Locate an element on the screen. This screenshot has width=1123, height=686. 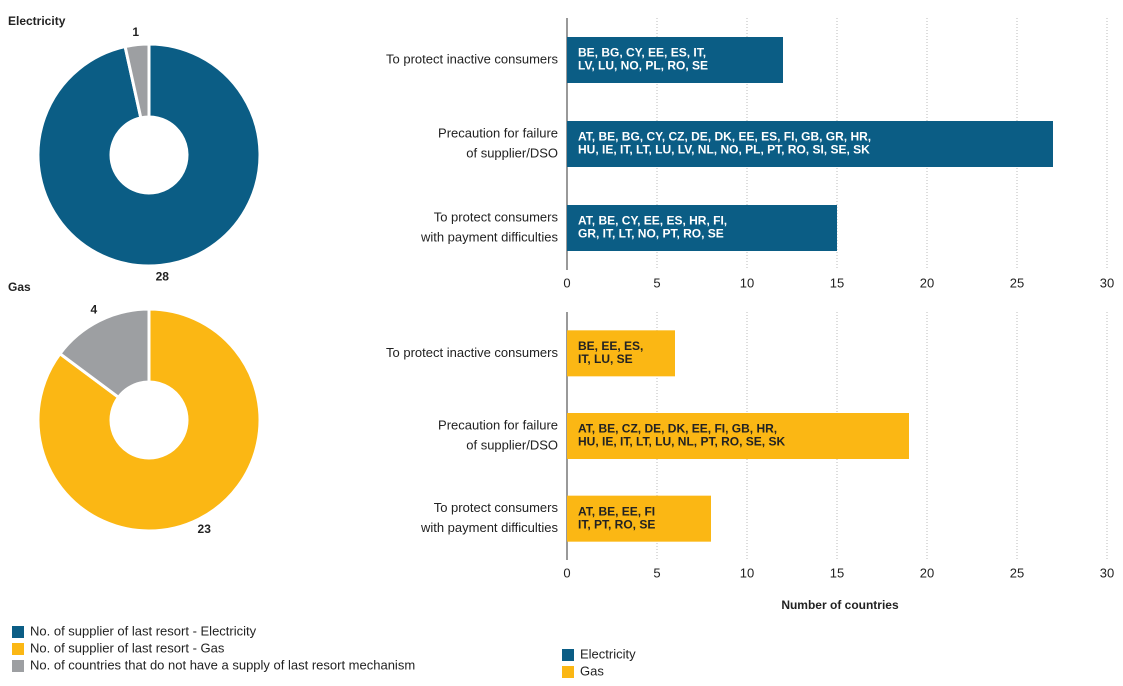
bar-label: BE, BG, CY, EE, ES, IT, is located at coordinates (642, 53).